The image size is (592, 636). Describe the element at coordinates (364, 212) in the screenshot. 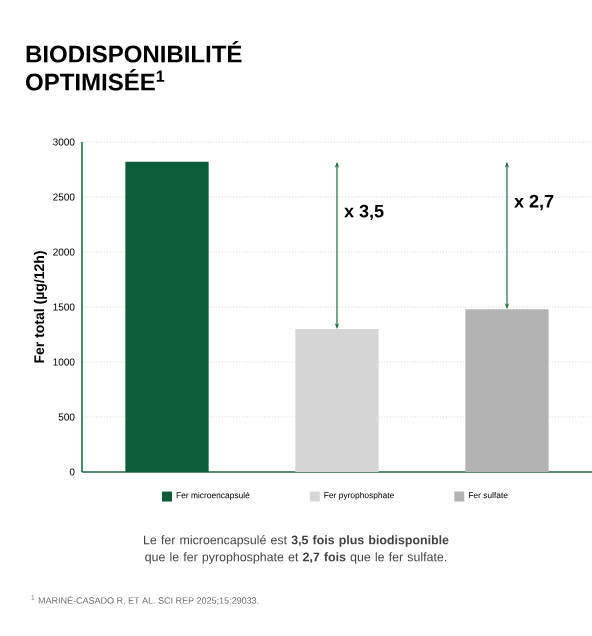

I see `annotation: x 3,5` at that location.